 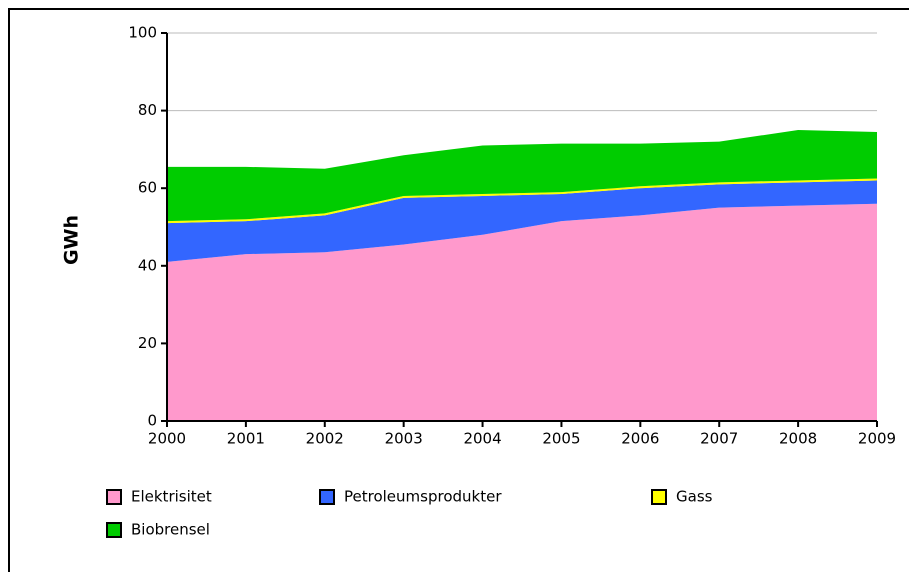 What do you see at coordinates (171, 497) in the screenshot?
I see `legend-label: Elektrisitet` at bounding box center [171, 497].